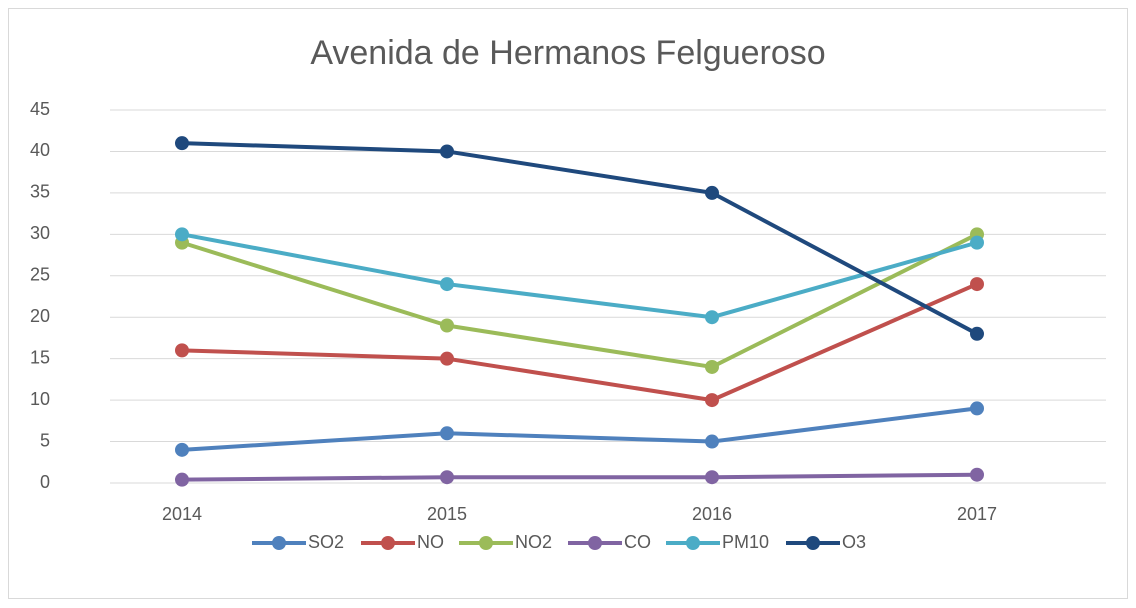  I want to click on legend-label: O3, so click(854, 542).